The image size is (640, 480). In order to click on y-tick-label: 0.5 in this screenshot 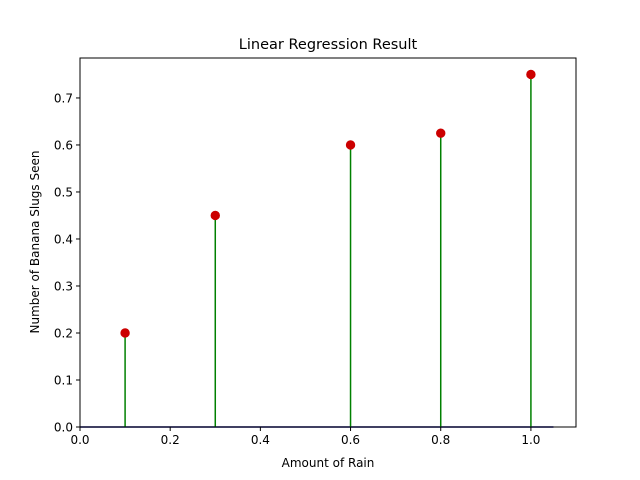, I will do `click(63, 192)`.